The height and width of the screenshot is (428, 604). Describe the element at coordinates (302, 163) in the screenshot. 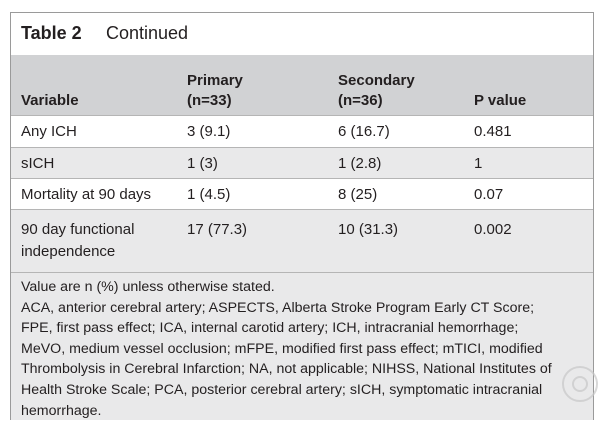

I see `table-row: sICH 1 (3) 1 (2.8) 1` at that location.